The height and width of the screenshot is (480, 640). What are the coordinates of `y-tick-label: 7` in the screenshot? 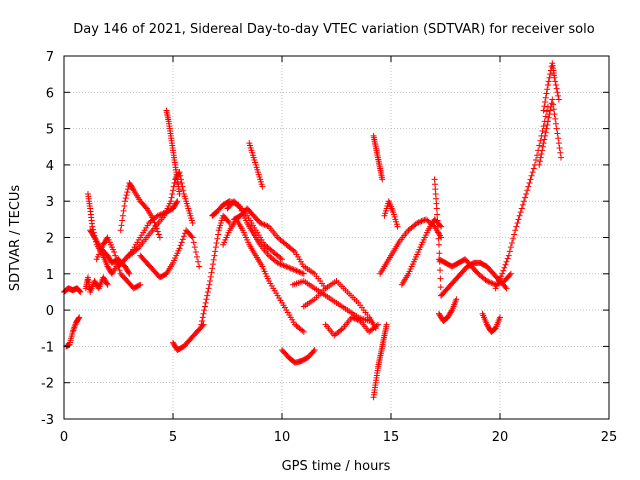 It's located at (50, 57).